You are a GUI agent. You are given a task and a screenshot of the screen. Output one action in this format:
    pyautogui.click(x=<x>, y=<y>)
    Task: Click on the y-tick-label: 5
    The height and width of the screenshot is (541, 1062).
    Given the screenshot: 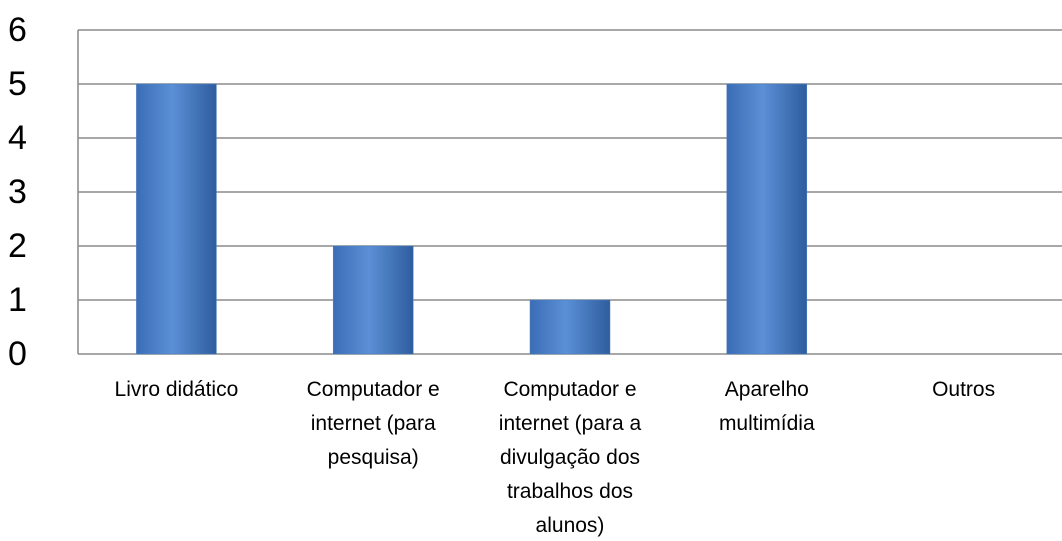 What is the action you would take?
    pyautogui.click(x=17, y=84)
    